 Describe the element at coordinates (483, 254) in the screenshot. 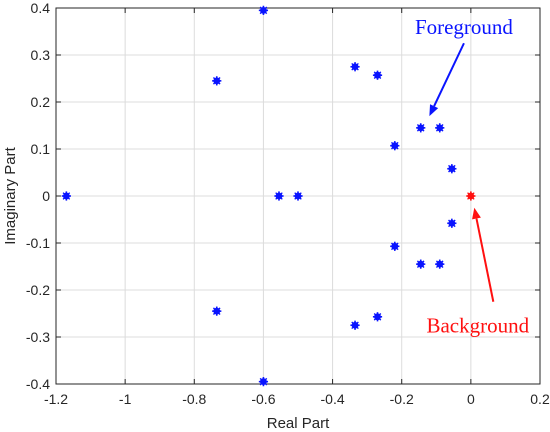

I see `background-arrow` at that location.